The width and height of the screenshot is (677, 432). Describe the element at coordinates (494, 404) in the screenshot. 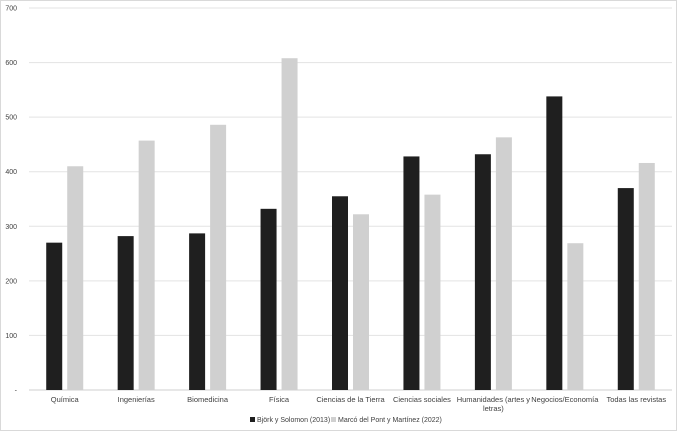

I see `x-tick-label: Humanidades (artes y letras)` at that location.